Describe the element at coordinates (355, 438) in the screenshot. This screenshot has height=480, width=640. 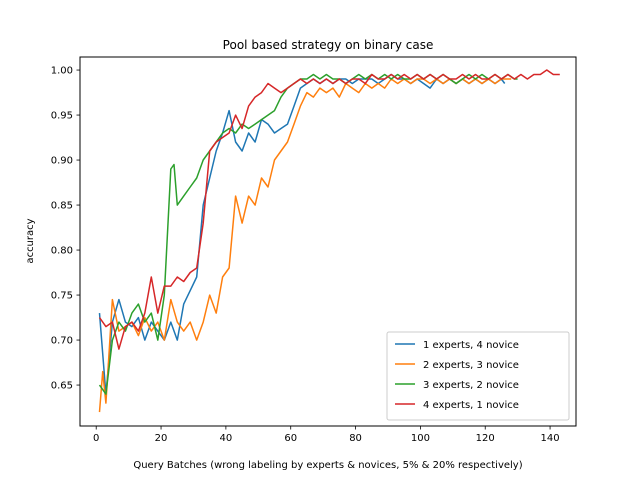
I see `x-tick-label: 80` at that location.